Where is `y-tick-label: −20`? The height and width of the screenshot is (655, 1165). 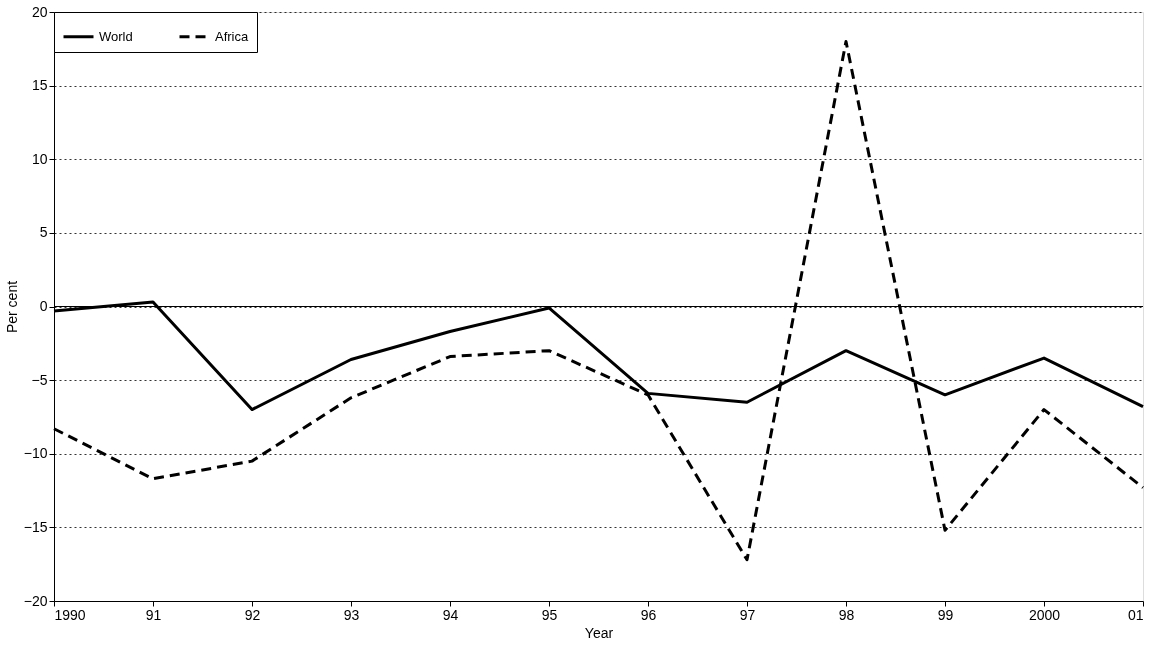 y-tick-label: −20 is located at coordinates (35, 600).